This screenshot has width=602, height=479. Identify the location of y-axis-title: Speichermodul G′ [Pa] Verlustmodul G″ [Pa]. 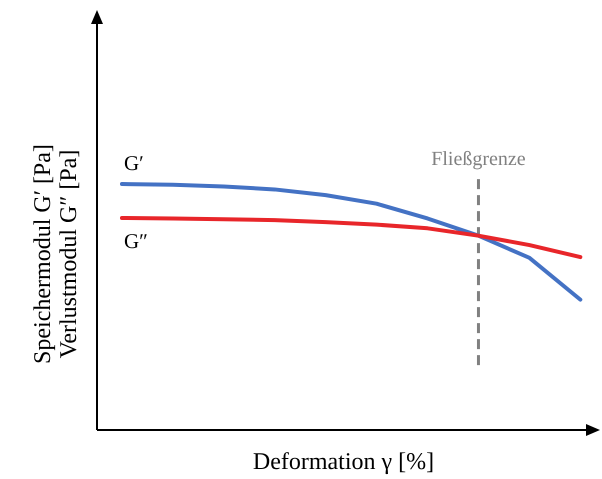
(56, 254).